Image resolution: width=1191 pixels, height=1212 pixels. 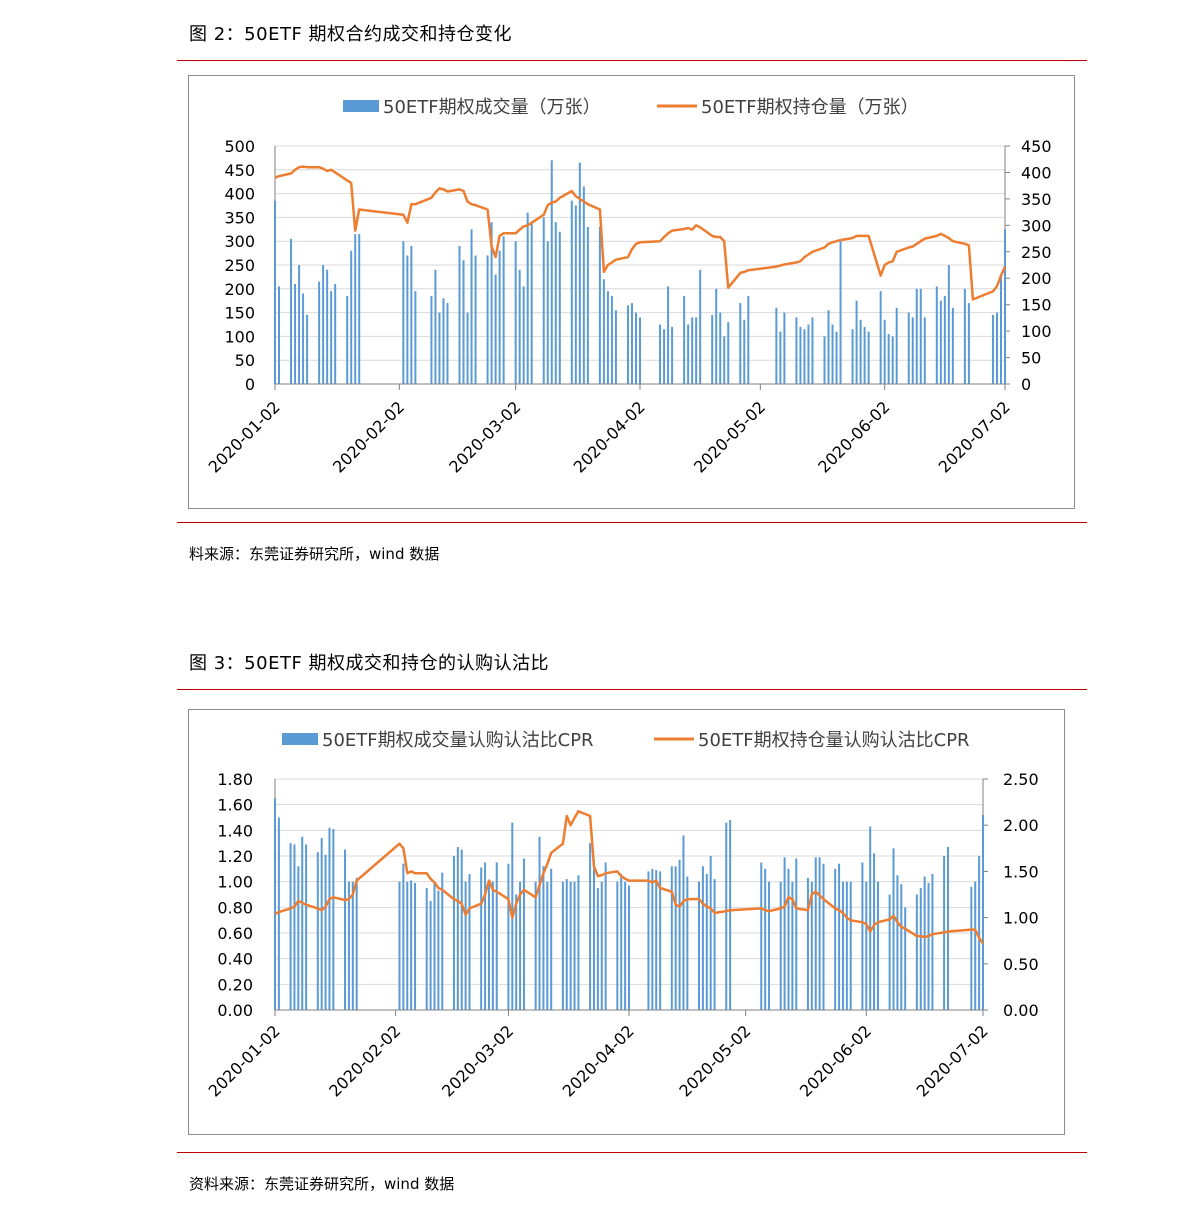 I want to click on y-left-tick-label: 1.60, so click(x=235, y=805).